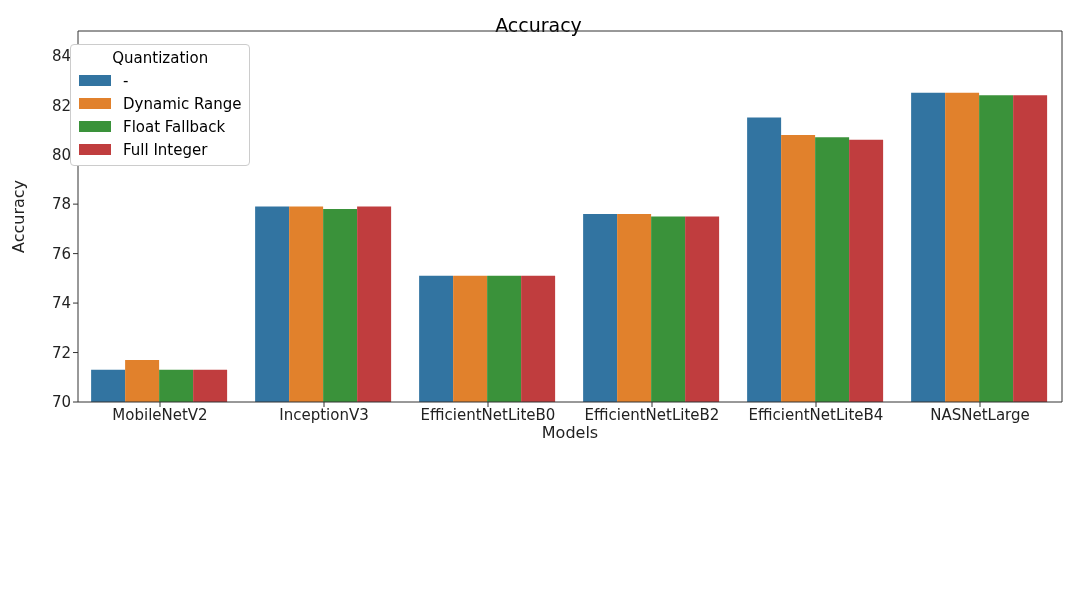 The image size is (1077, 592). What do you see at coordinates (980, 414) in the screenshot?
I see `x-tick-label: NASNetLarge` at bounding box center [980, 414].